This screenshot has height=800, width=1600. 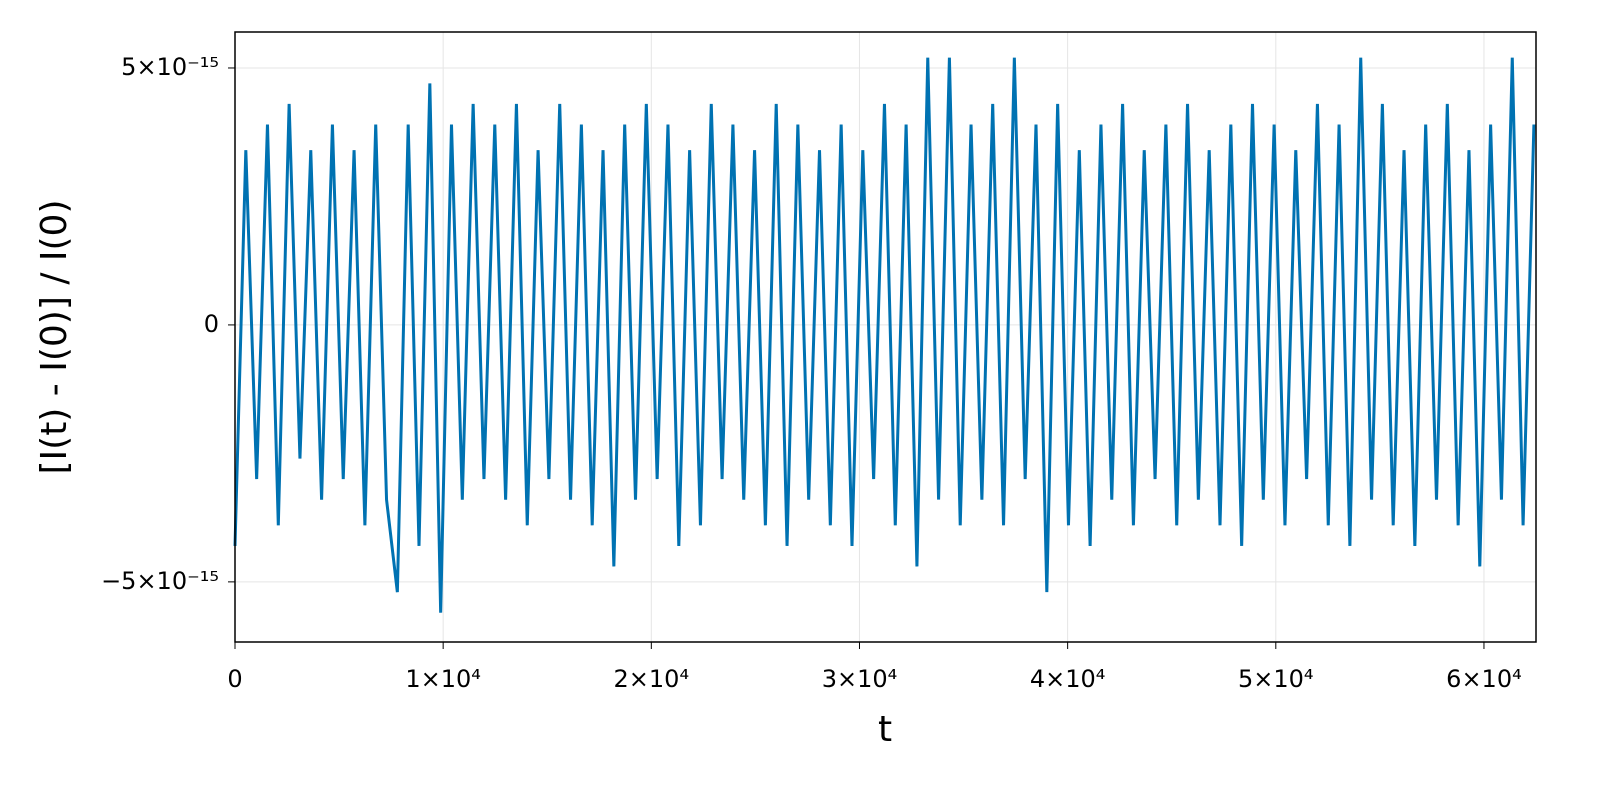 What do you see at coordinates (1484, 679) in the screenshot?
I see `x-tick-label: 6×10⁴` at bounding box center [1484, 679].